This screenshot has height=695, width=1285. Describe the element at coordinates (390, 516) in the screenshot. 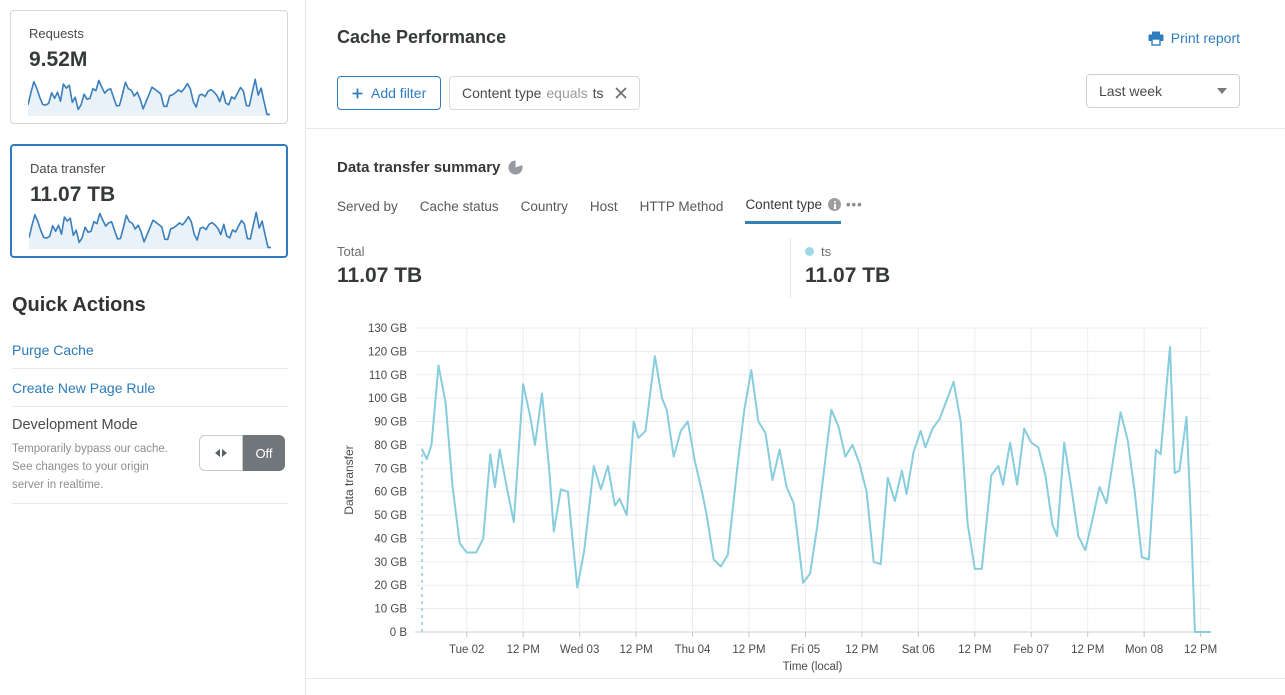

I see `y-tick-label: 50 GB` at that location.